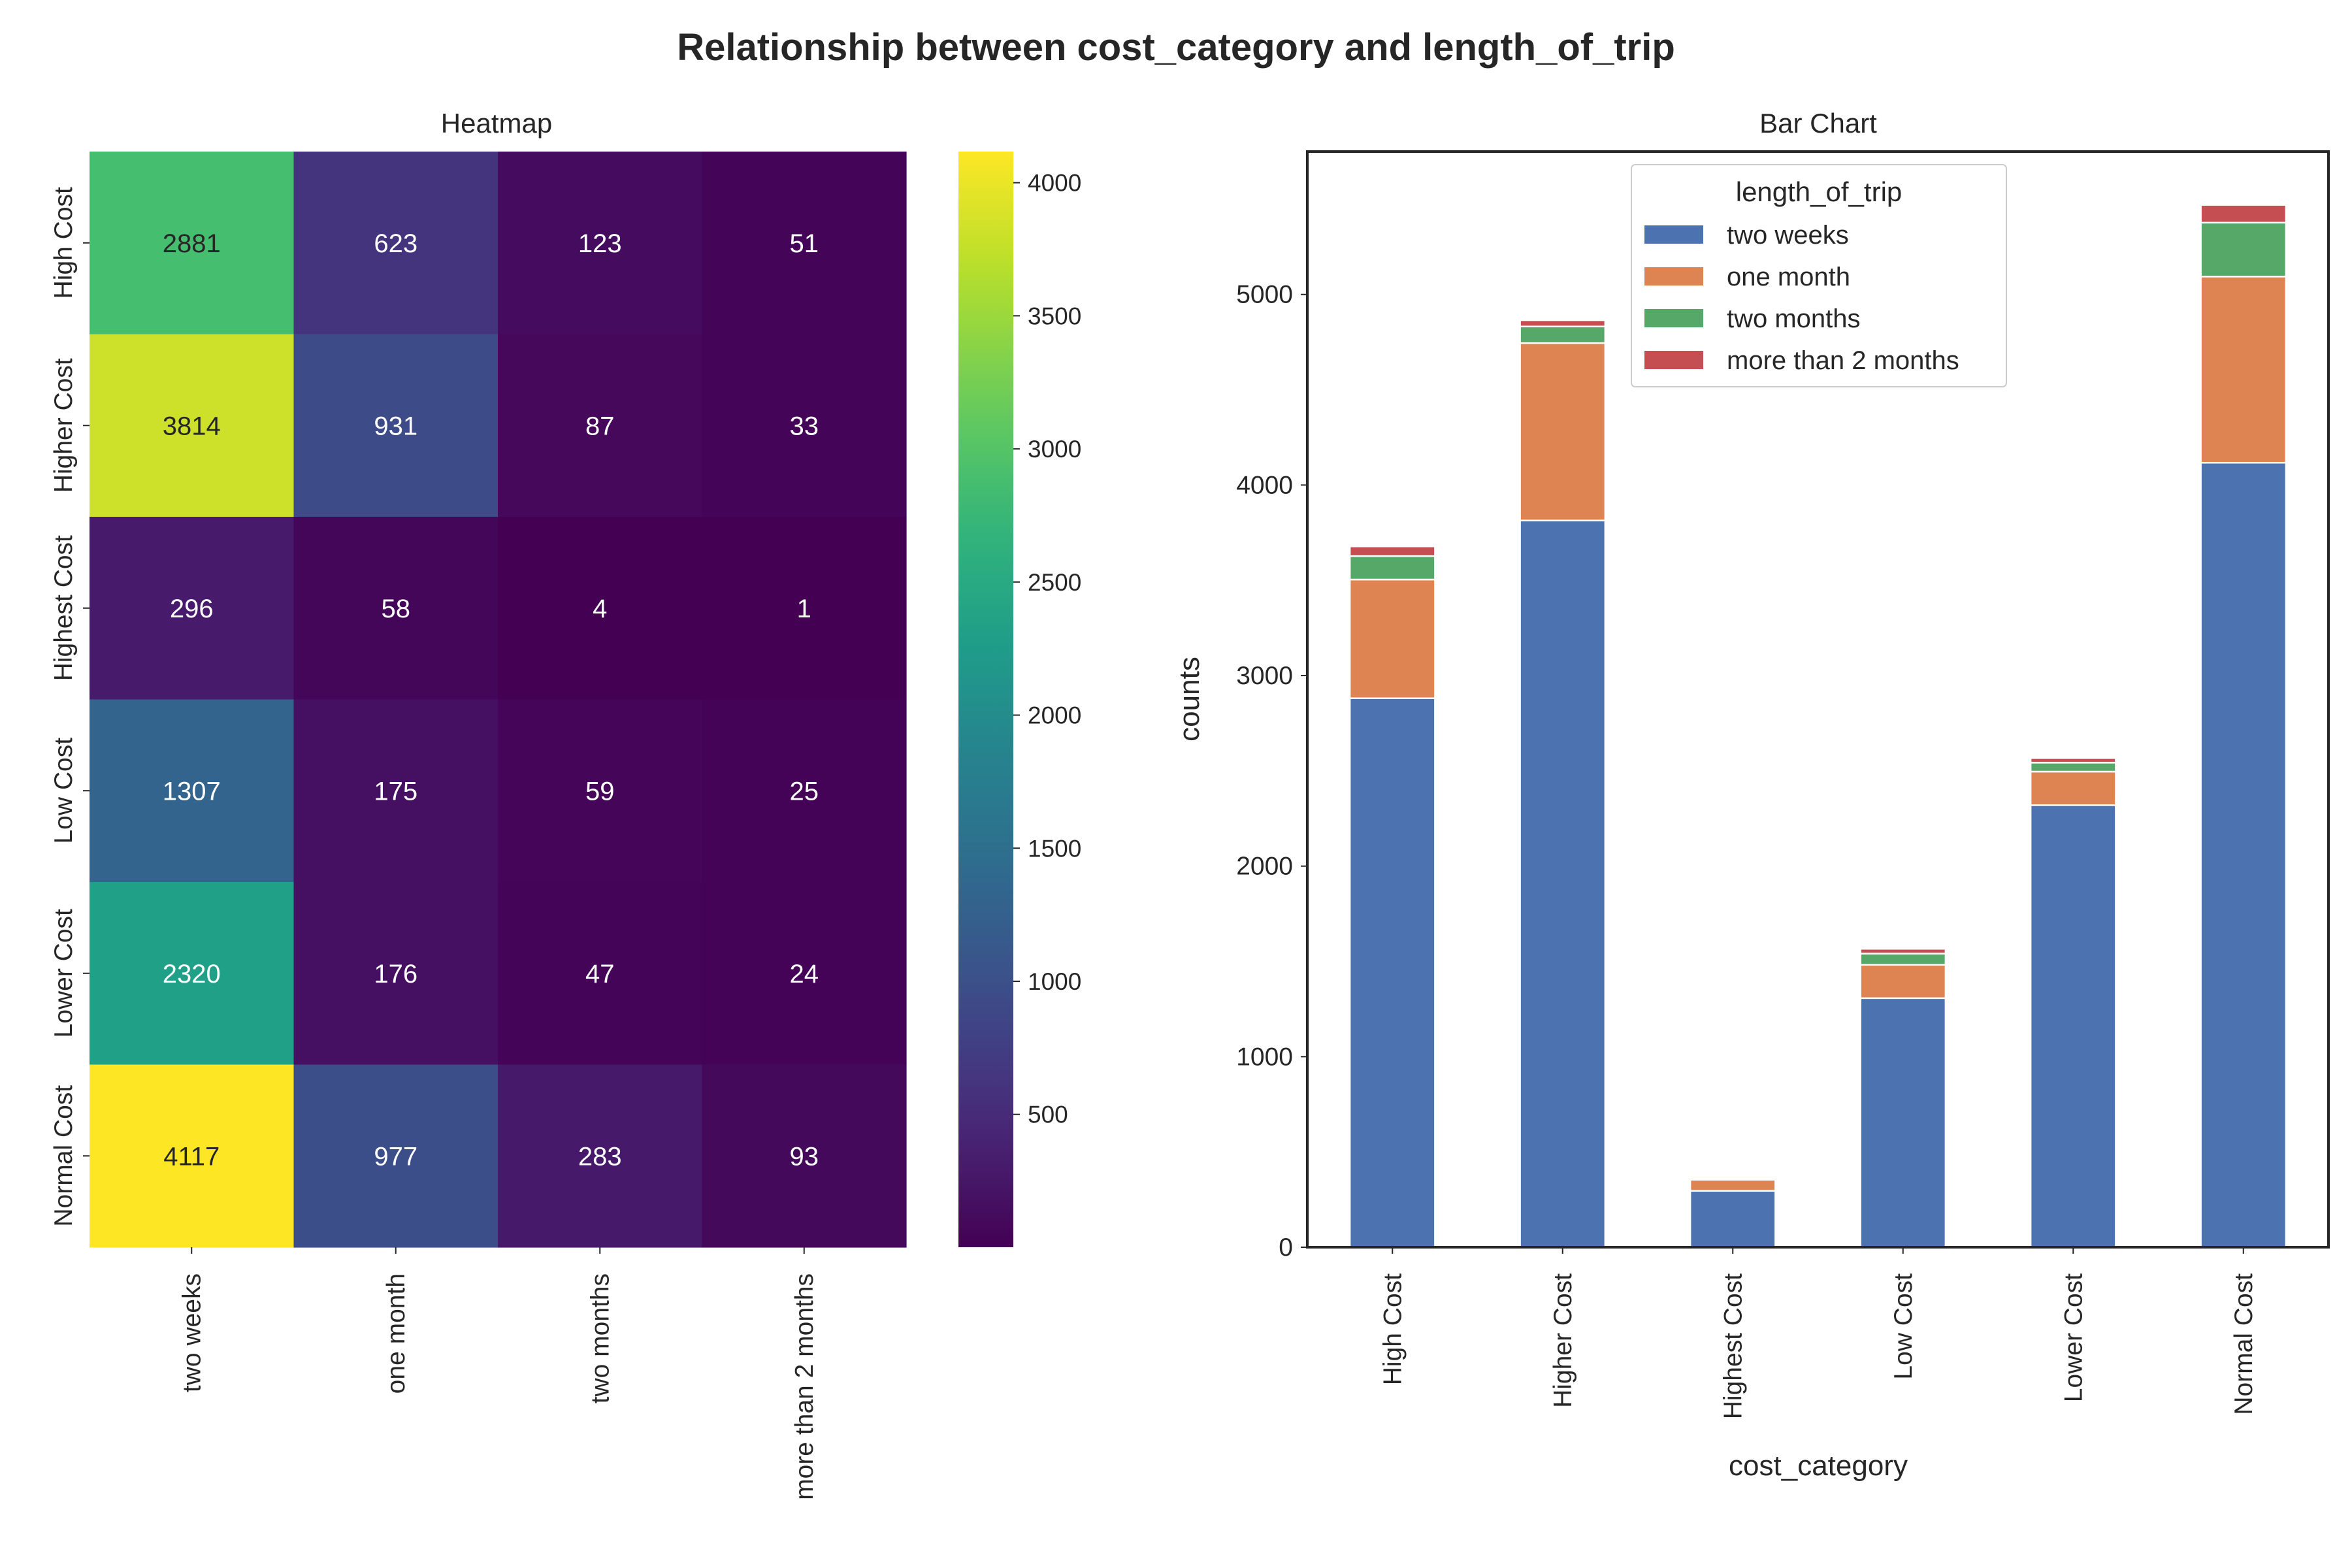  I want to click on heatmap-cell-label: 123, so click(600, 243).